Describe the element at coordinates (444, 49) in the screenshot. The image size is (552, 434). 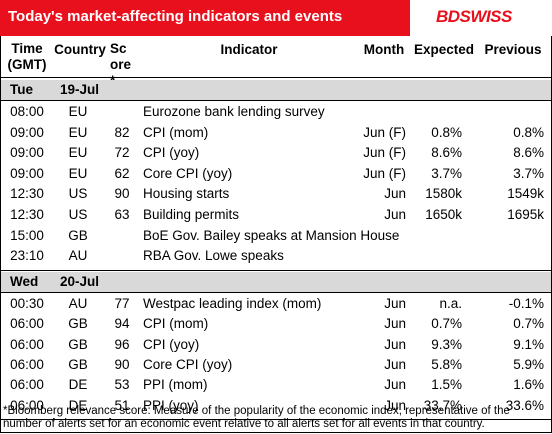
I see `column-header: Expected` at that location.